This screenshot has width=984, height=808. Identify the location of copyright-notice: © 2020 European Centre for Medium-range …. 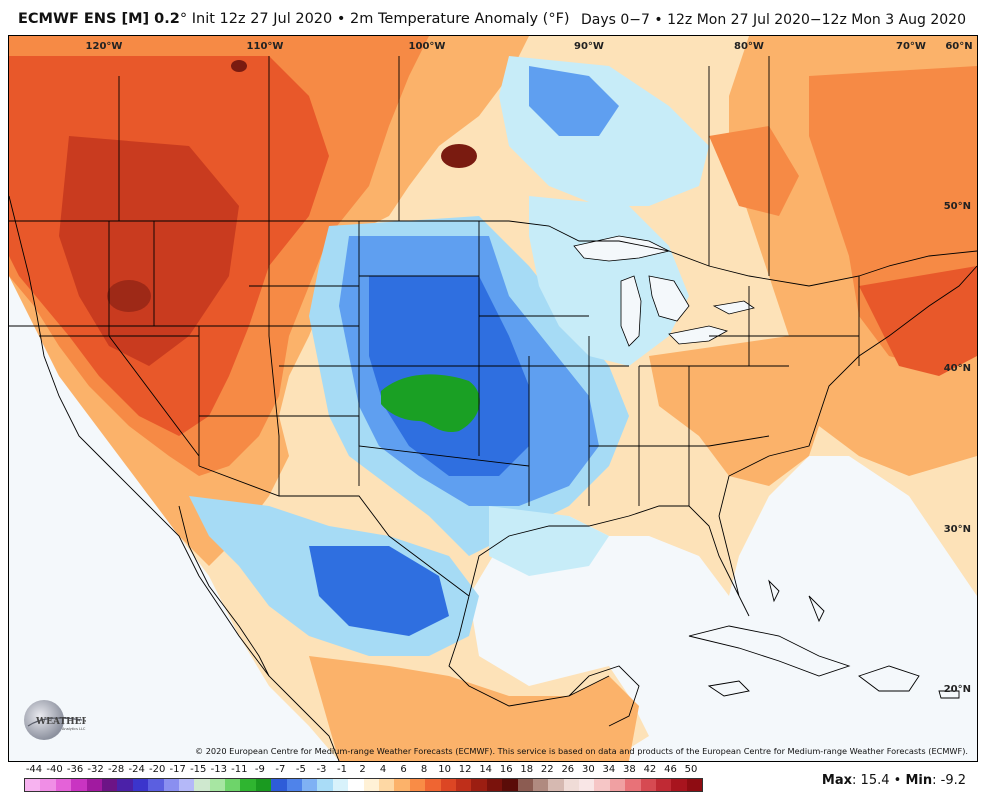
(581, 751).